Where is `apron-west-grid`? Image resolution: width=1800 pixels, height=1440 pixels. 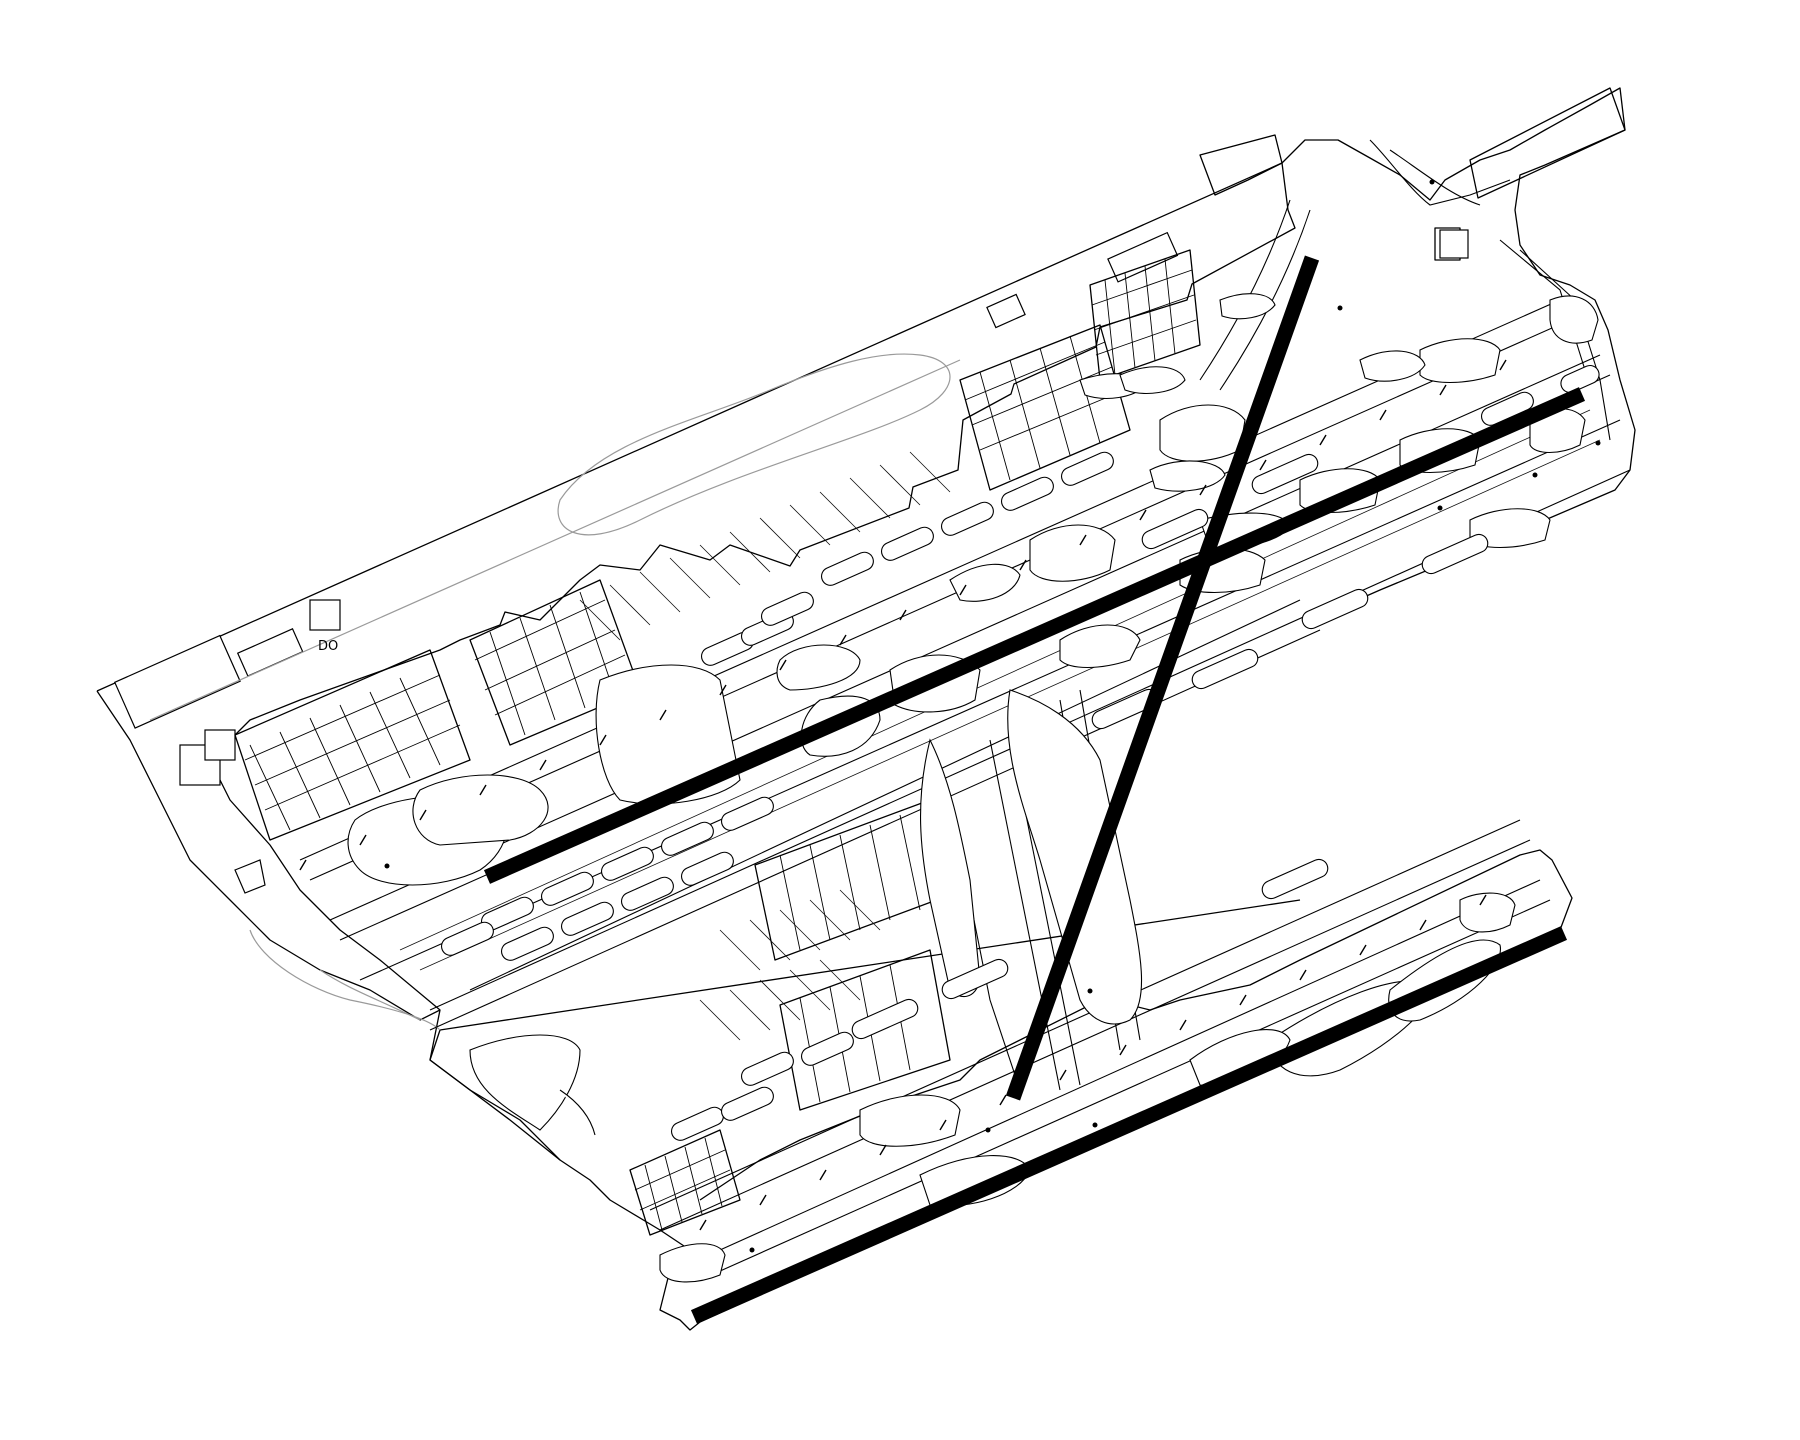 apron-west-grid is located at coordinates (352, 745).